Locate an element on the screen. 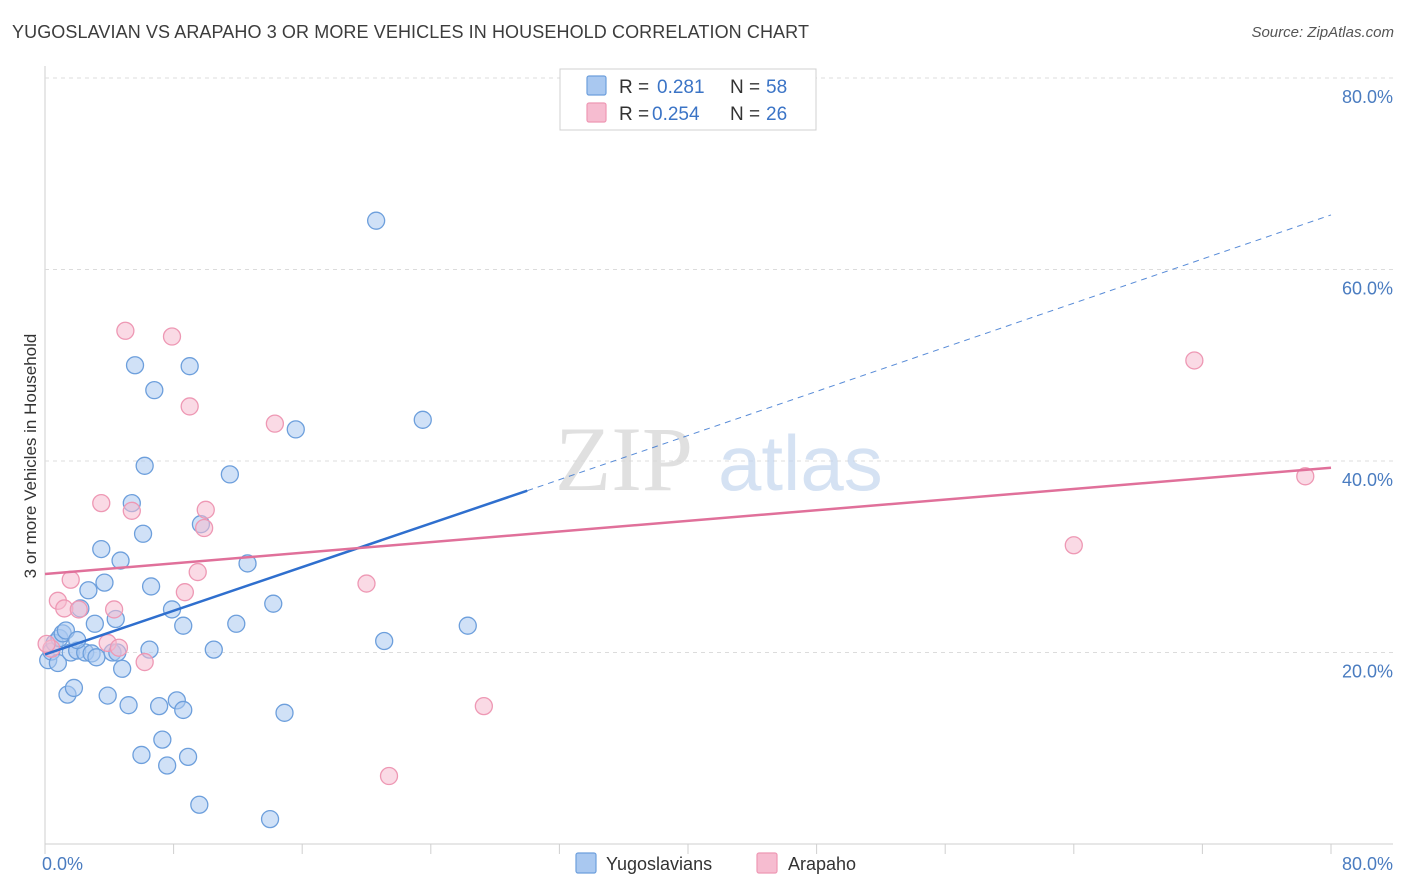  y-tick-label-60: 60.0% is located at coordinates (1367, 289).